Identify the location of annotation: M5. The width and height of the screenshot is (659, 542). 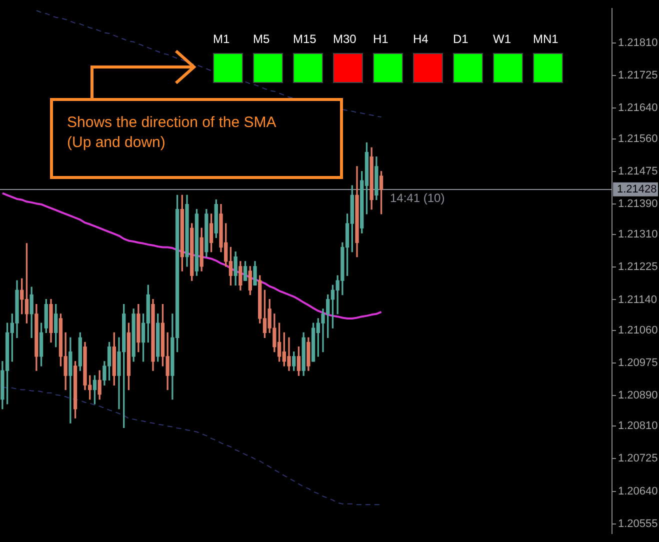
(262, 39).